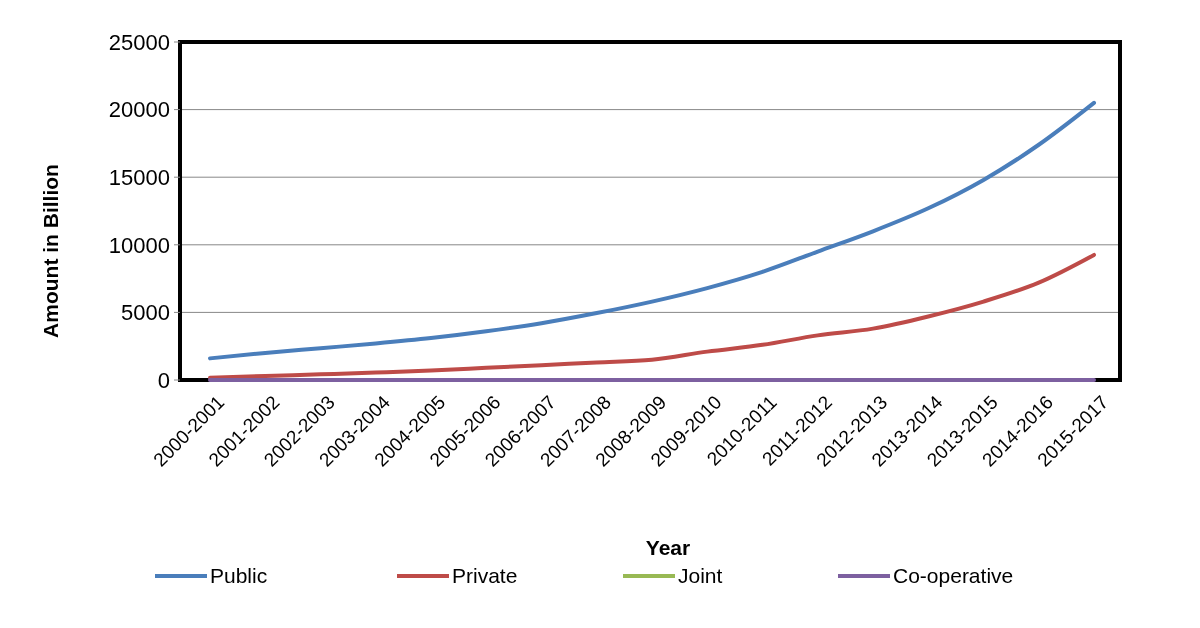 This screenshot has width=1200, height=628. What do you see at coordinates (700, 576) in the screenshot?
I see `legend-label: Joint` at bounding box center [700, 576].